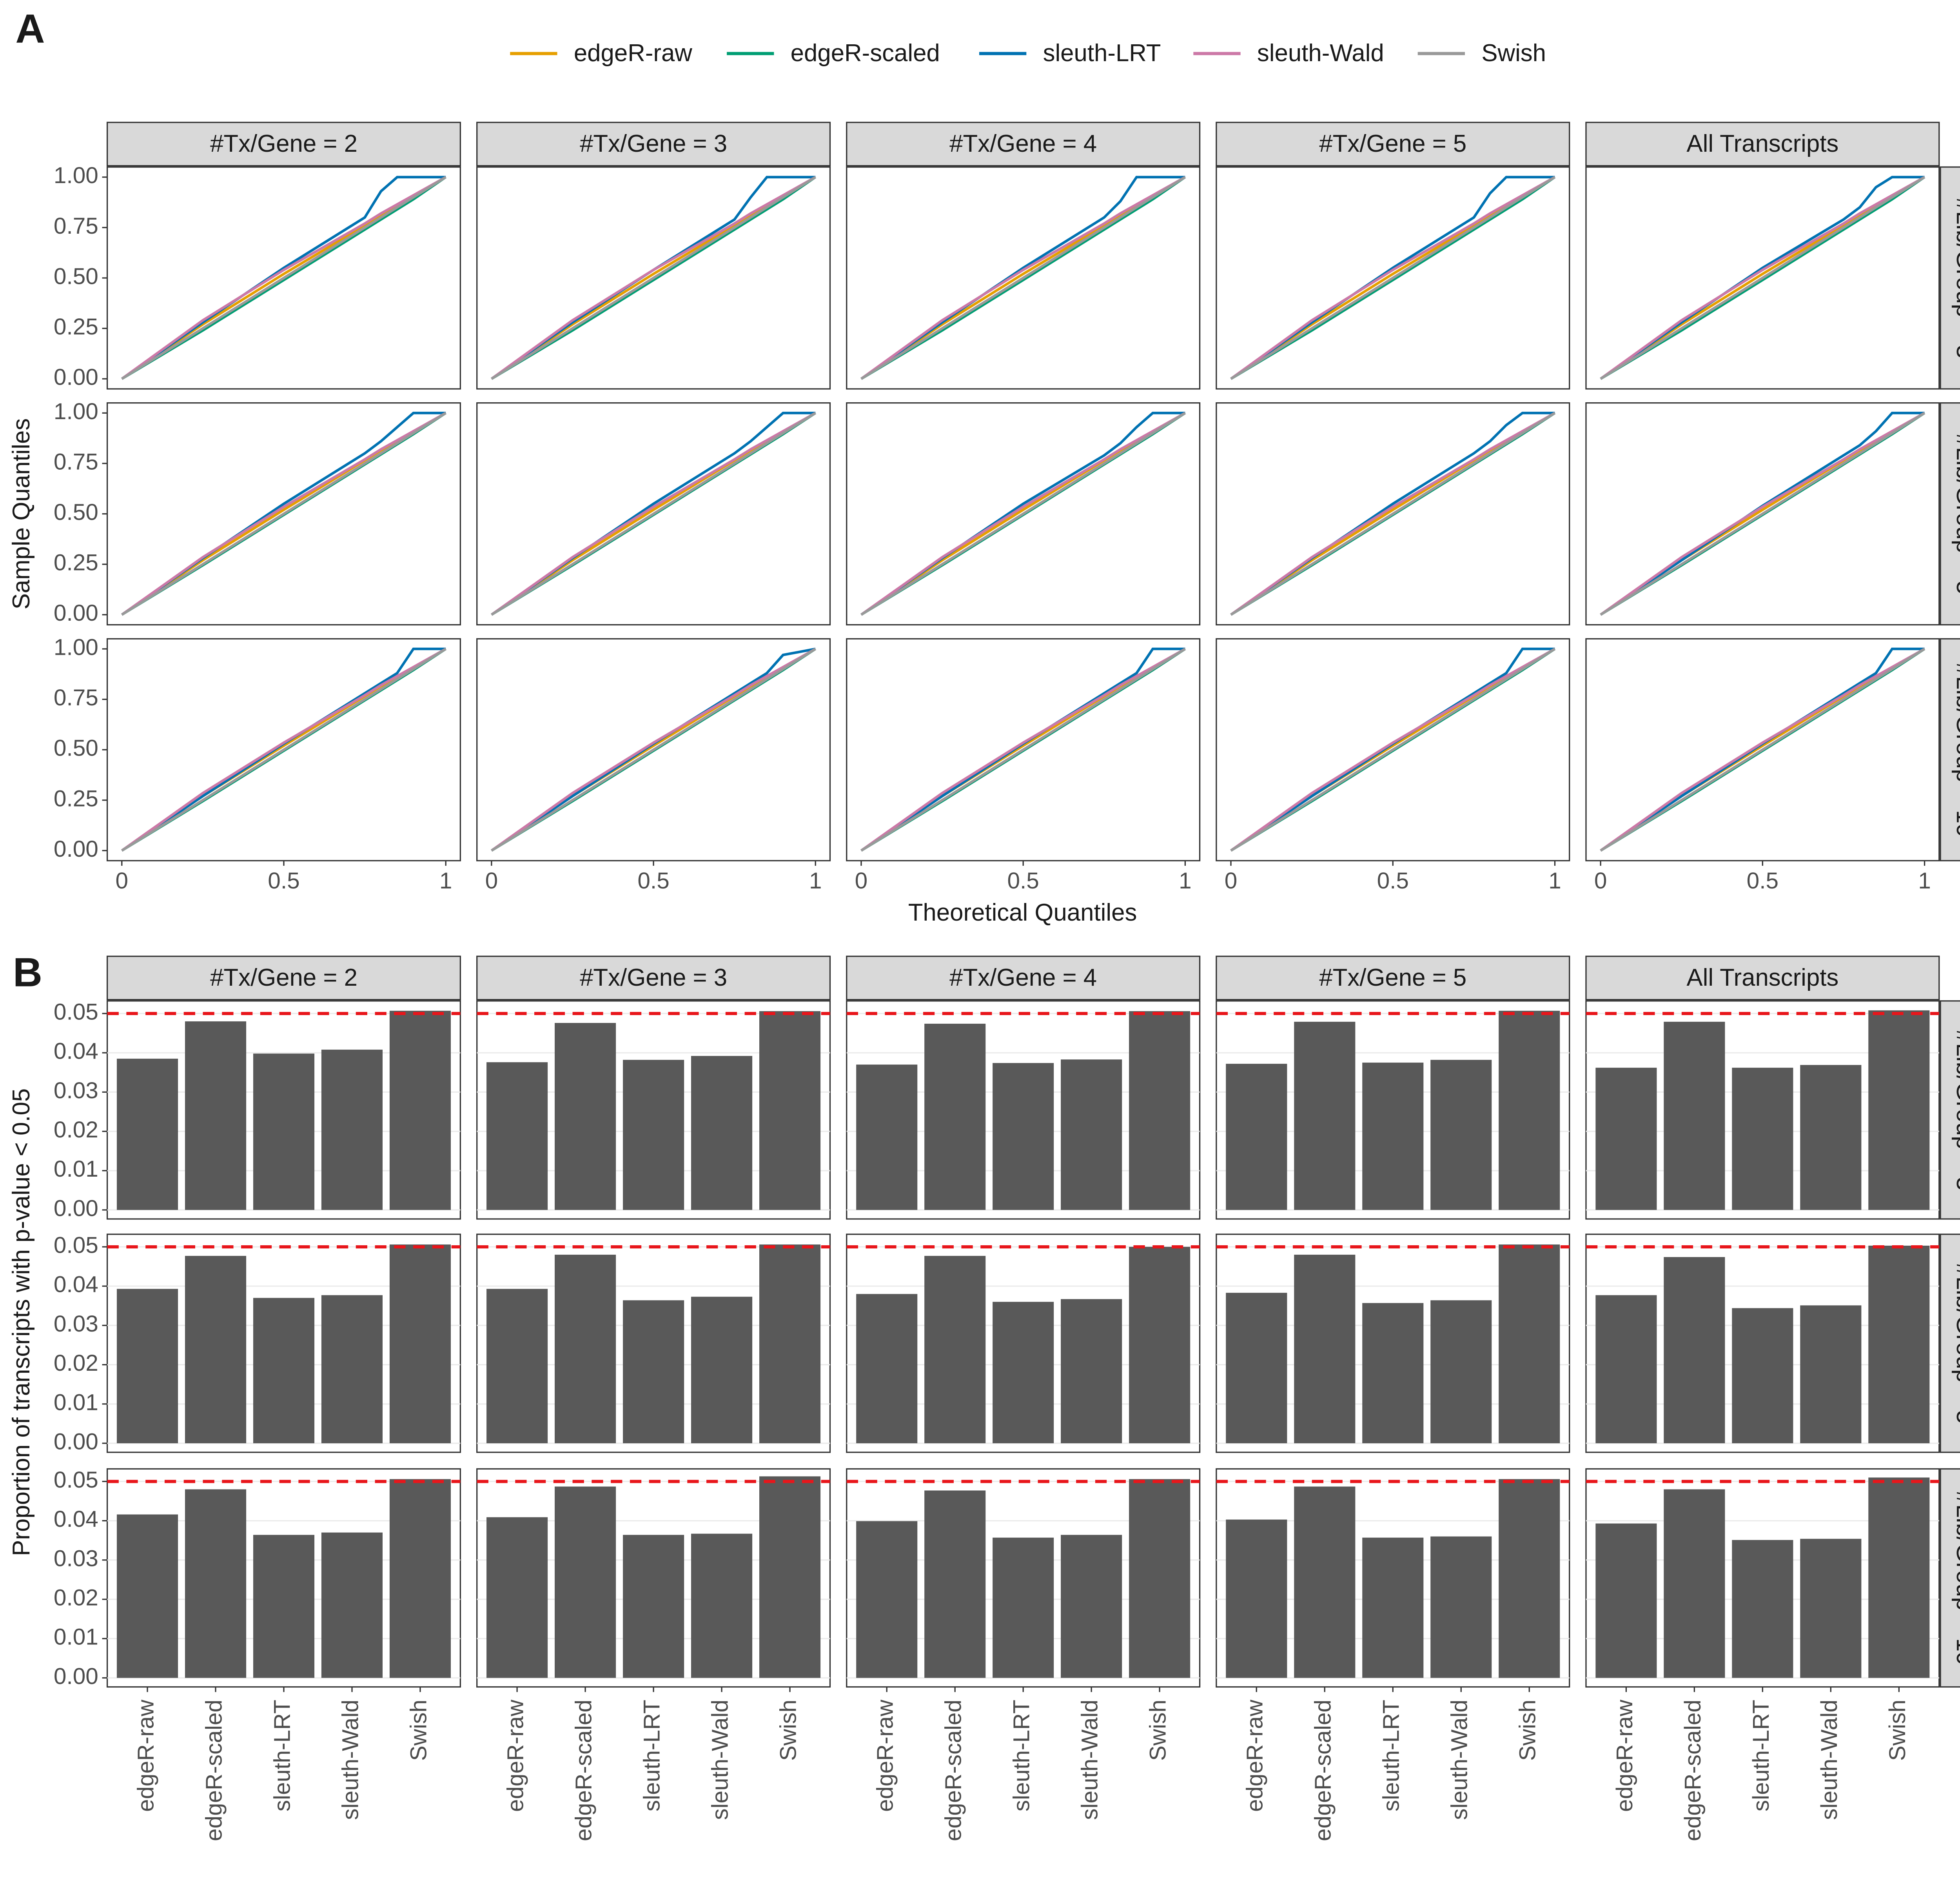  I want to click on y-tick-label: 0.00, so click(76, 613).